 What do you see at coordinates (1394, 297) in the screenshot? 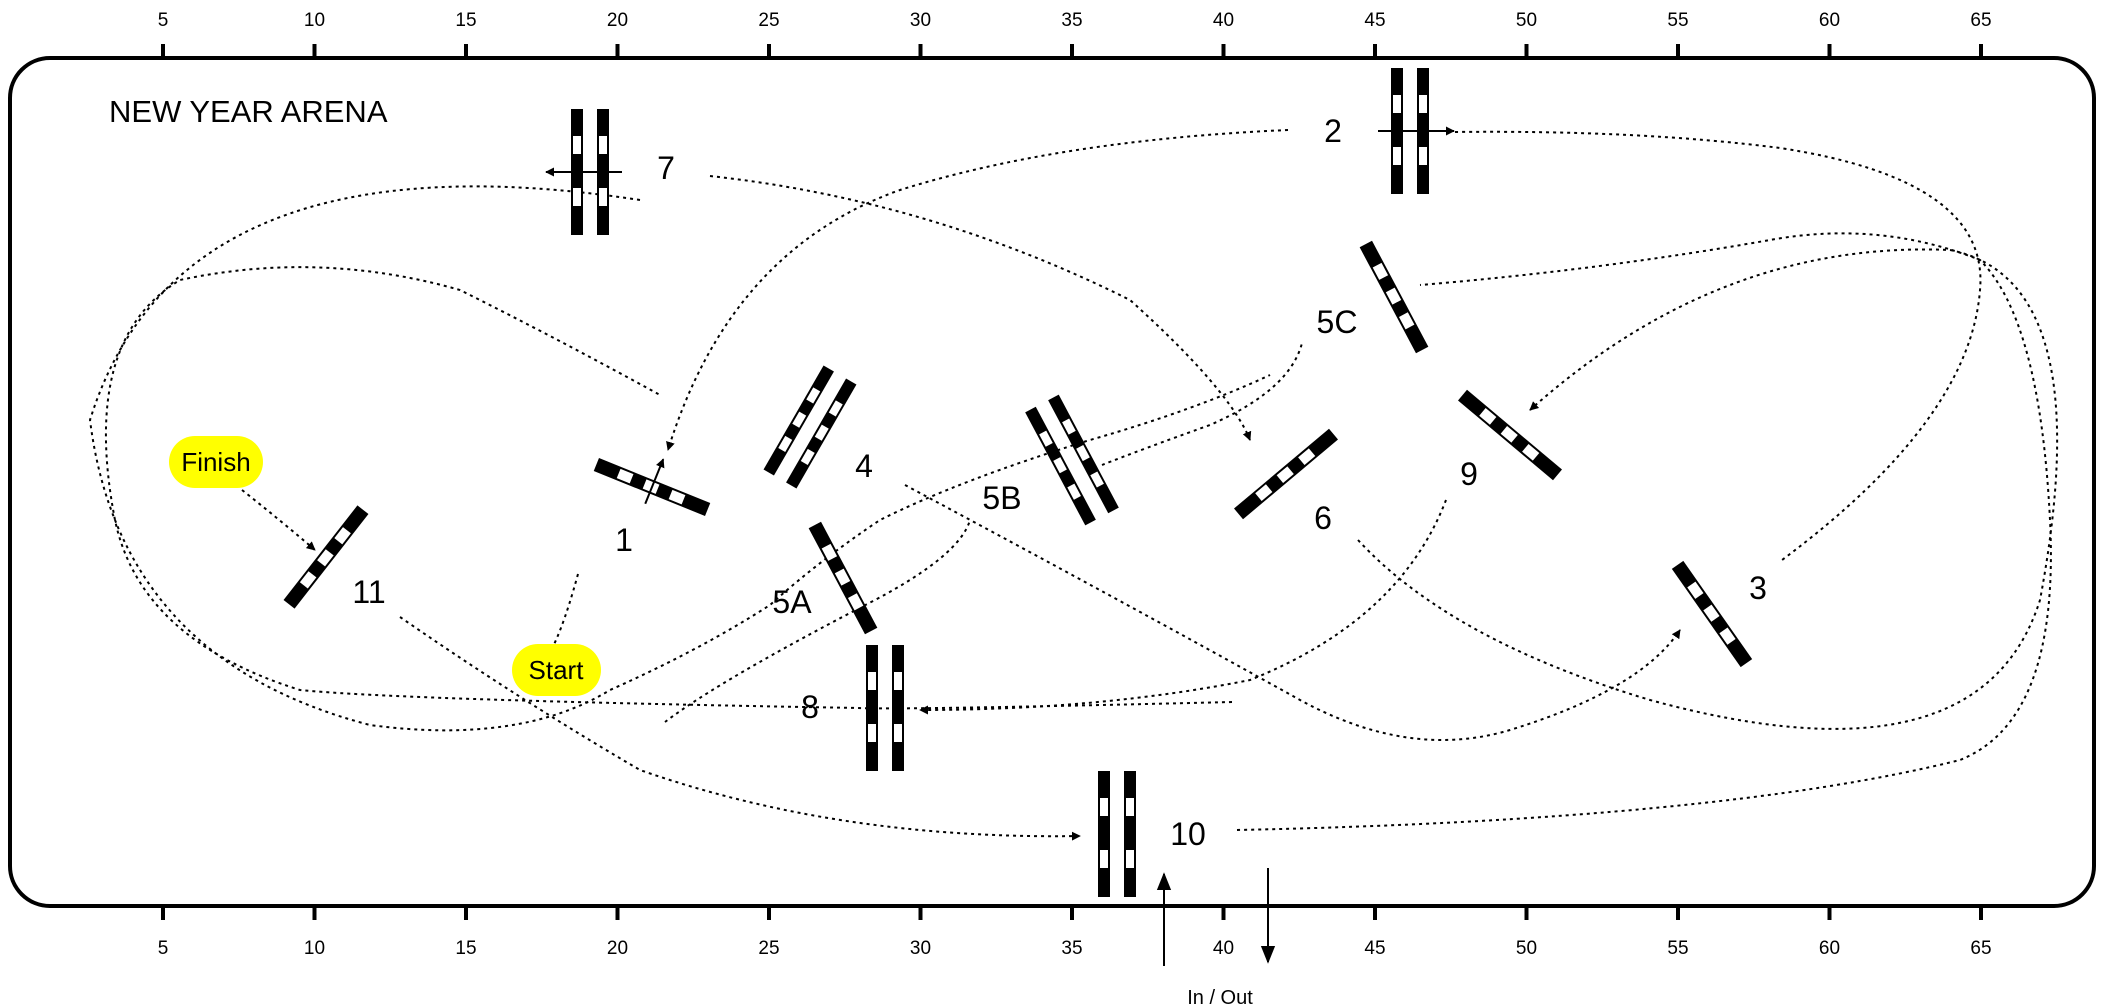
I see `fence-5c` at bounding box center [1394, 297].